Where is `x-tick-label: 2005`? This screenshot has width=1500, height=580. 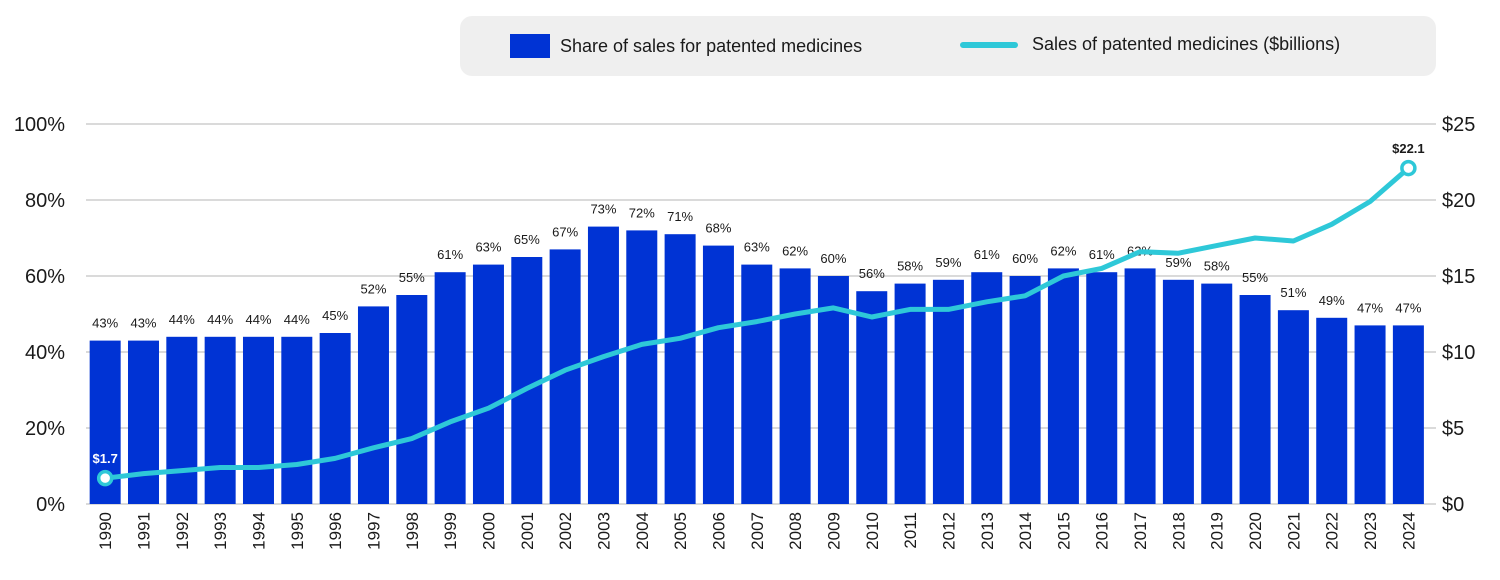 x-tick-label: 2005 is located at coordinates (680, 531).